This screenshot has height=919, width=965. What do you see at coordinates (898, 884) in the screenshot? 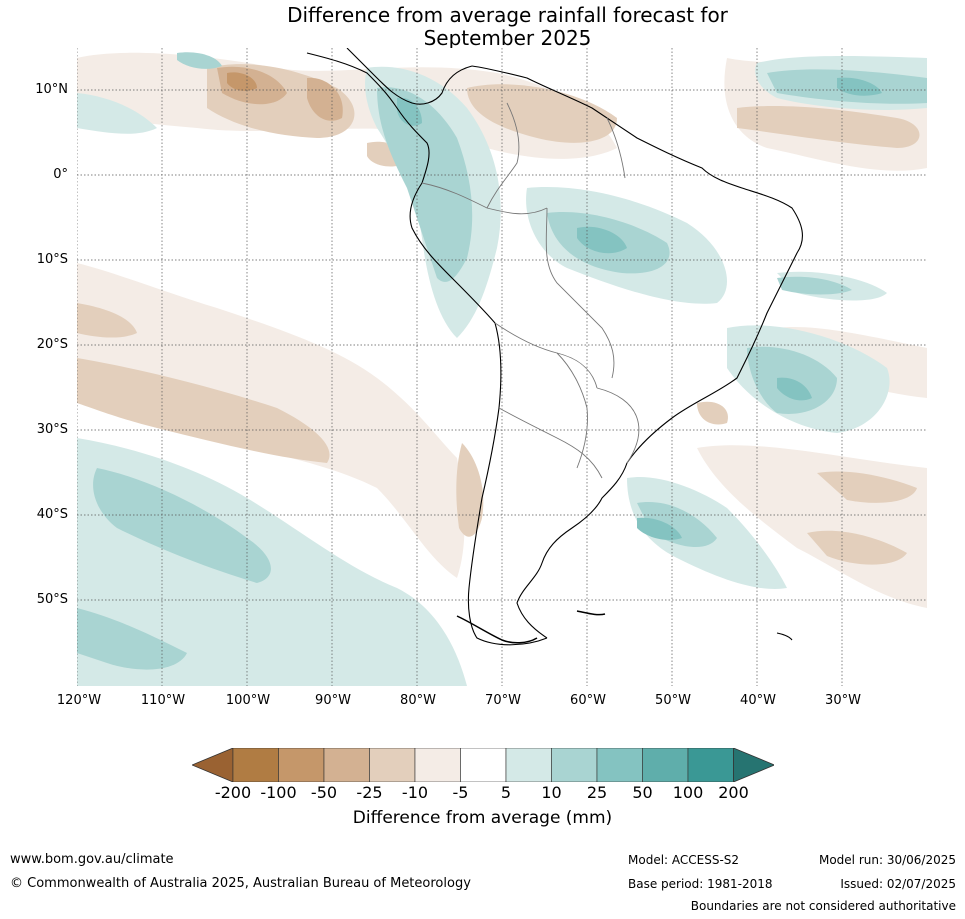
I see `footer-issued: Issued: 02/07/2025` at bounding box center [898, 884].